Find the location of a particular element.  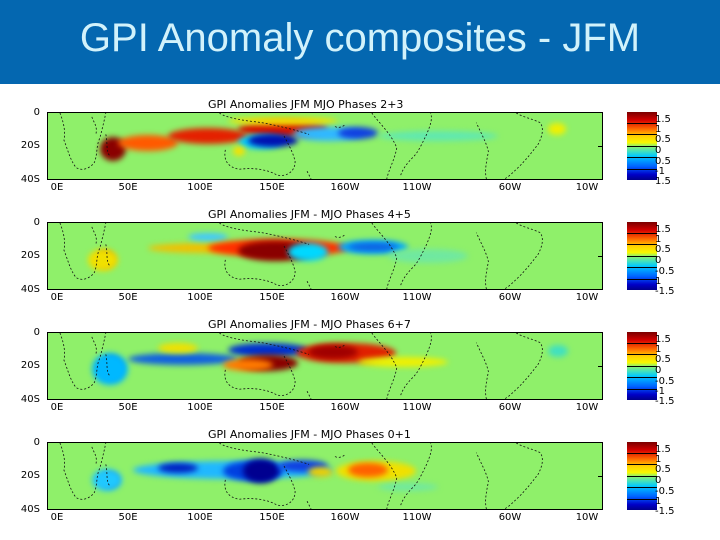

x-tick-label: 0E is located at coordinates (57, 517).